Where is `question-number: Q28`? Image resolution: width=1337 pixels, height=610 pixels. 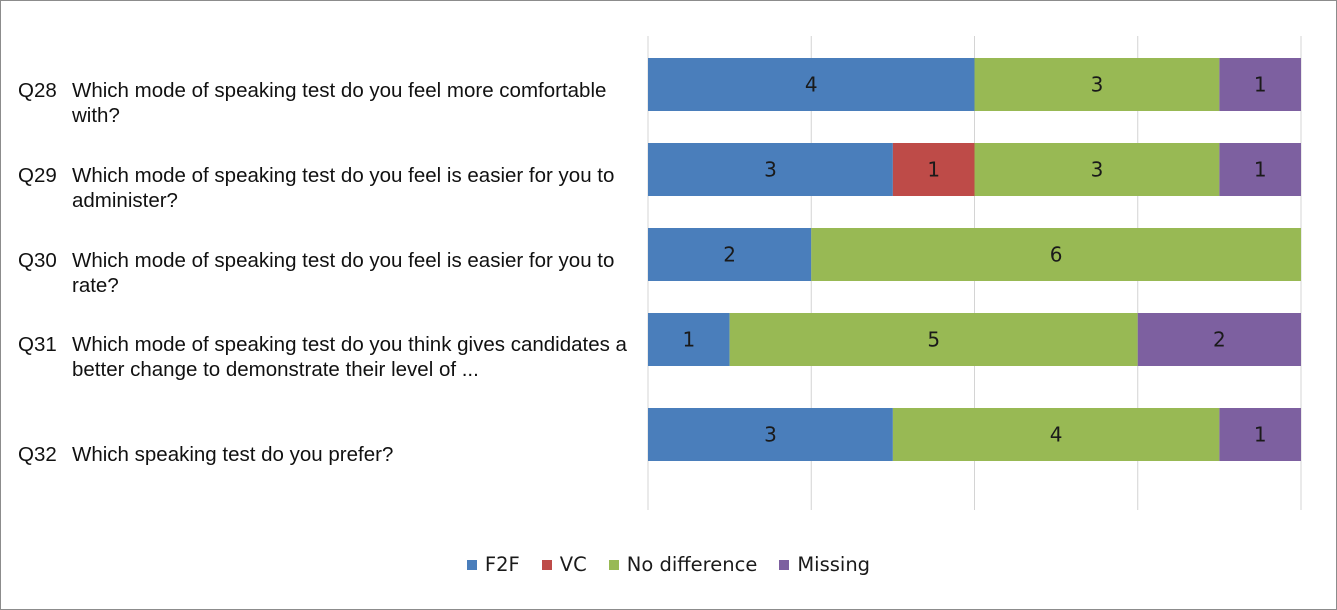 question-number: Q28 is located at coordinates (37, 90).